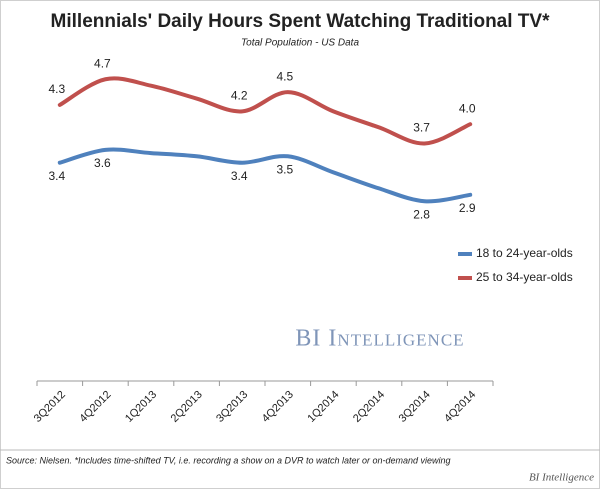  Describe the element at coordinates (300, 43) in the screenshot. I see `chart-subtitle: Total Population - US Data` at that location.